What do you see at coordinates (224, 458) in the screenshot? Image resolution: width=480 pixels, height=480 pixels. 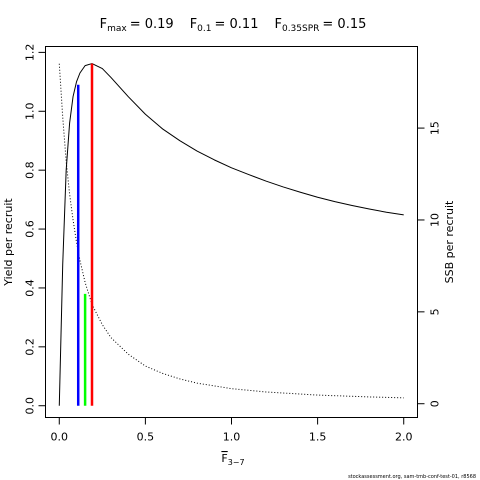 I see `x-axis-title-main: F` at bounding box center [224, 458].